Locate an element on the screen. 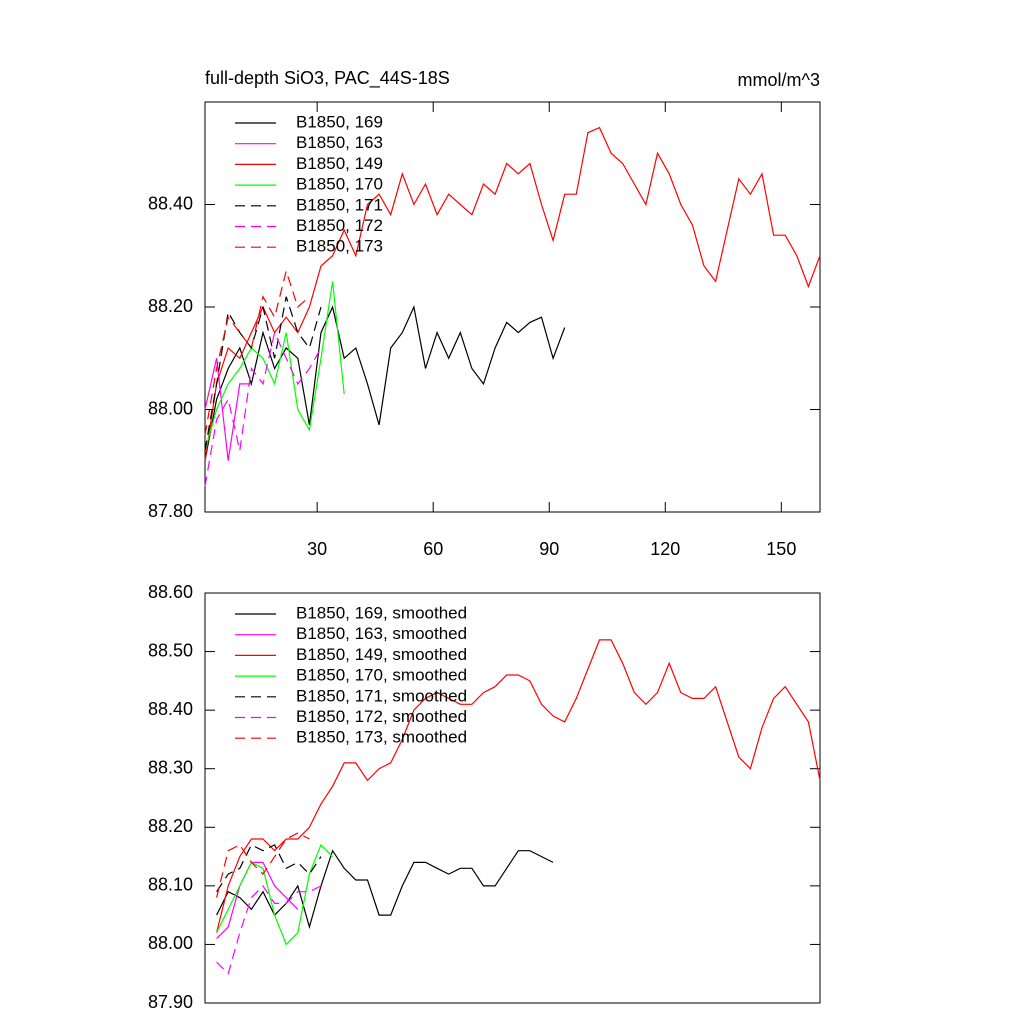  legend-label: B1850, 149, smoothed is located at coordinates (381, 654).